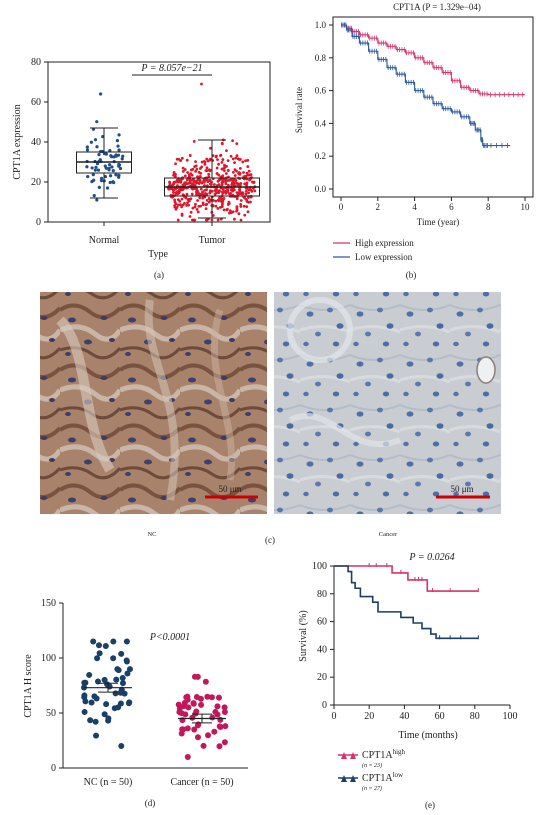 Image resolution: width=541 pixels, height=815 pixels. What do you see at coordinates (270, 540) in the screenshot?
I see `panel-label-c: (c)` at bounding box center [270, 540].